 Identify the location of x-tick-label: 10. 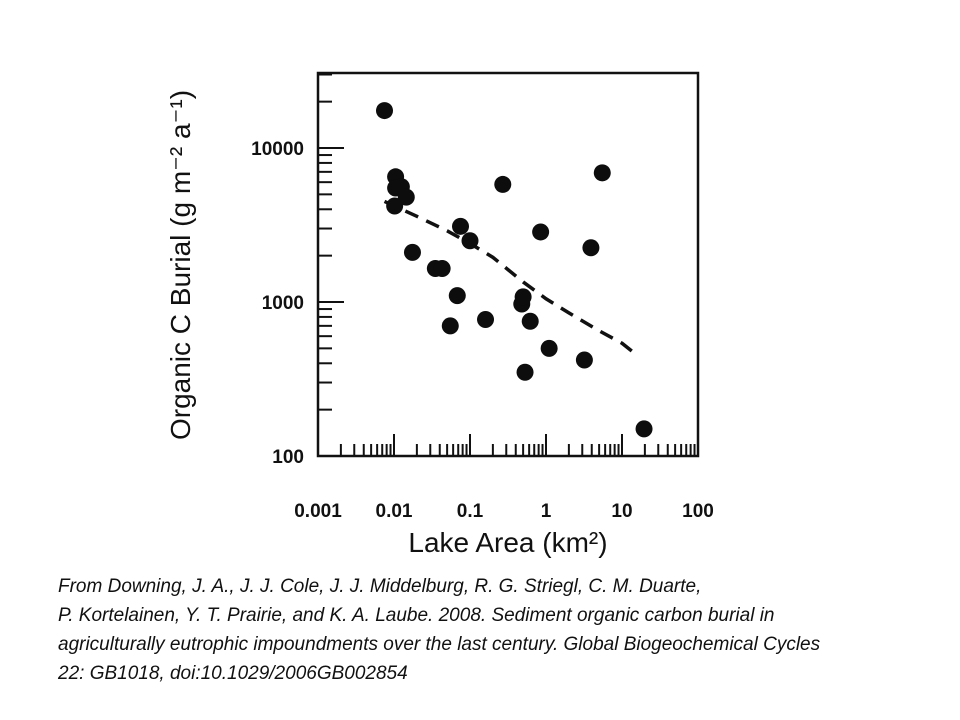
(621, 511).